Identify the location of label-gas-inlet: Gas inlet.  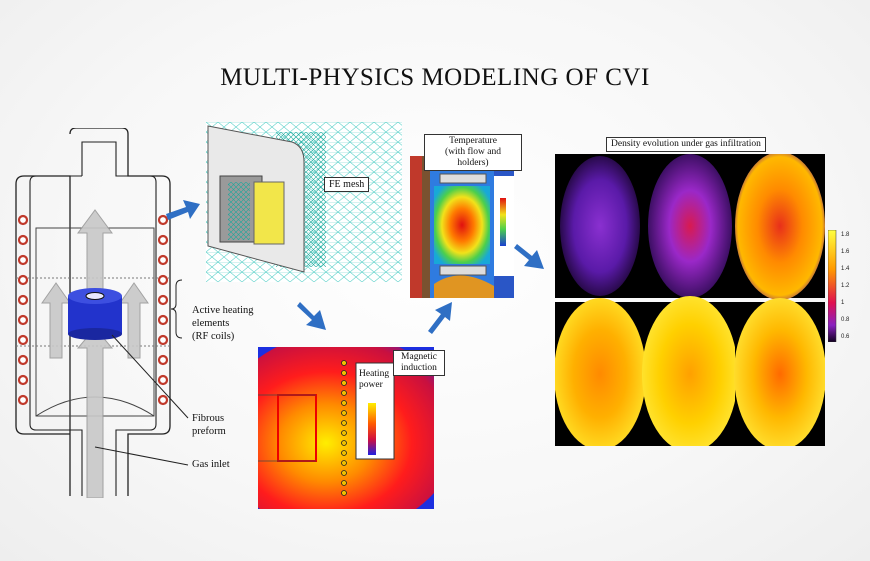
(211, 464).